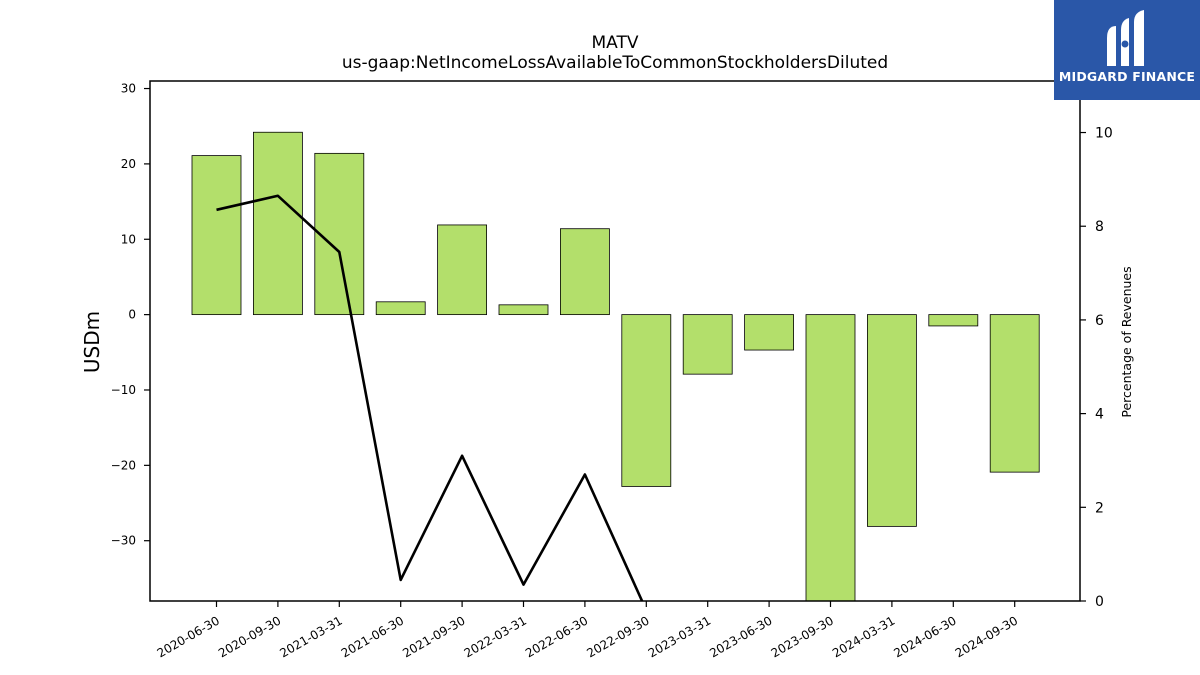 Image resolution: width=1200 pixels, height=675 pixels. I want to click on x-tick-label: 2024-03-31, so click(863, 636).